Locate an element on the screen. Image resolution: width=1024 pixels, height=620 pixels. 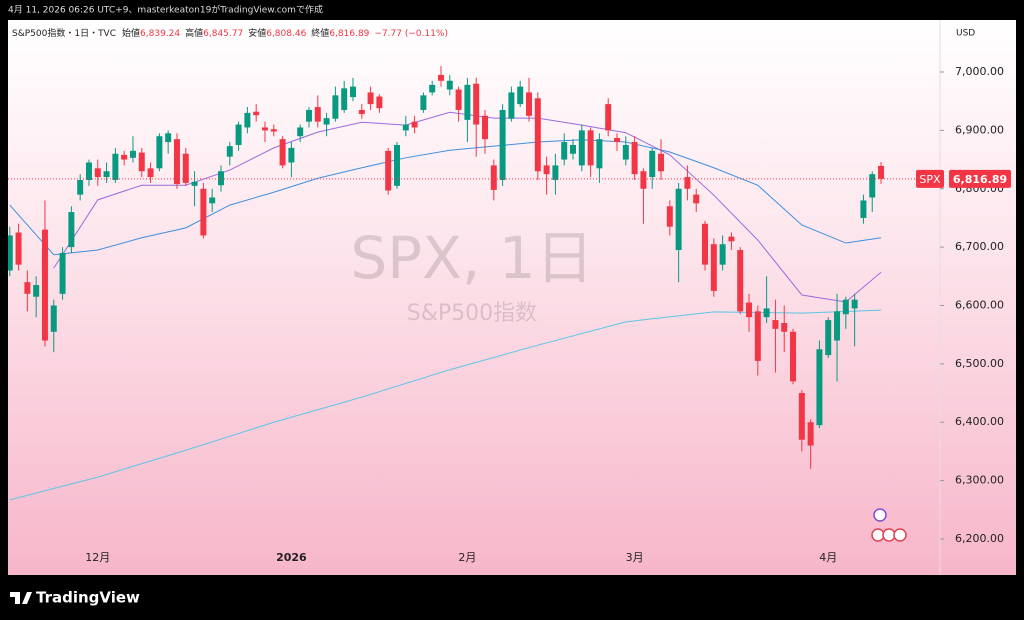
y-tick-label: 6,400.00 is located at coordinates (979, 421).